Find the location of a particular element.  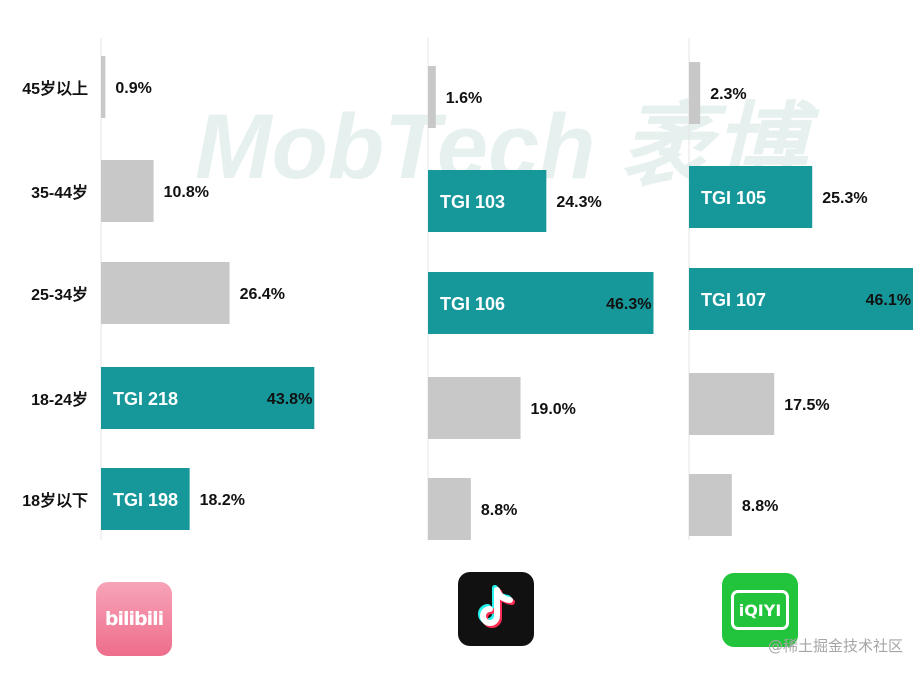

value-label: 2.3% is located at coordinates (728, 94).